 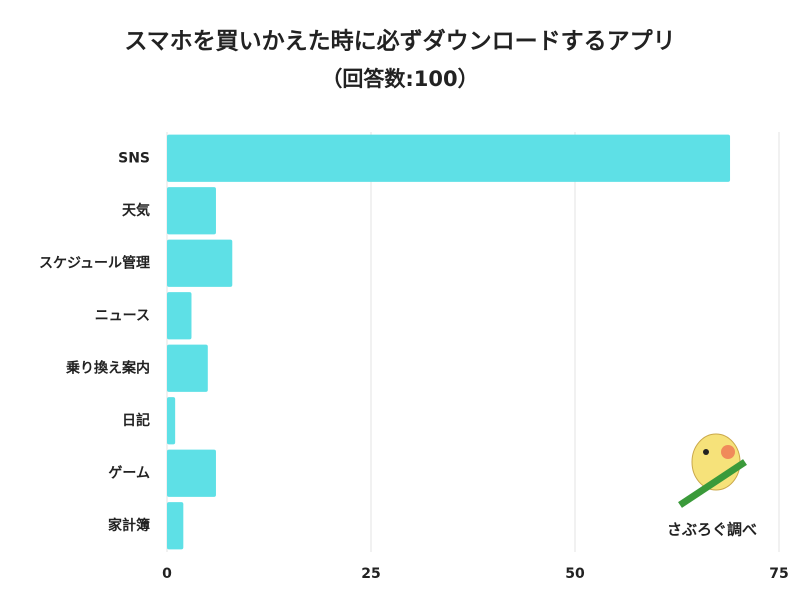 I want to click on y-tick-label: ゲーム, so click(x=129, y=472).